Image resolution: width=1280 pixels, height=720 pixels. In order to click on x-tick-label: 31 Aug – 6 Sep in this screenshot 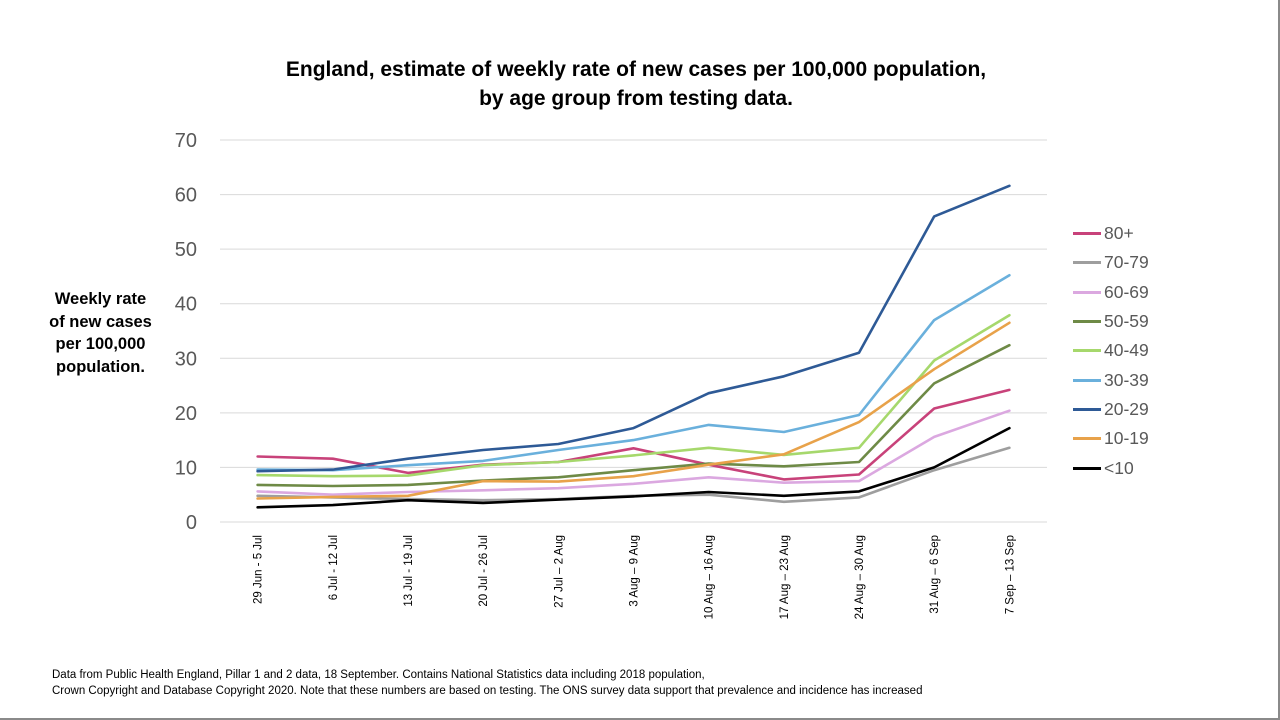, I will do `click(935, 574)`.